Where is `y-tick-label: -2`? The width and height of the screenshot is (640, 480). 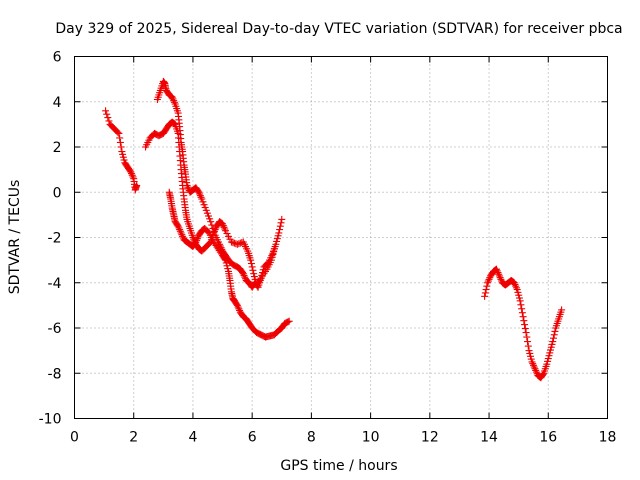
y-tick-label: -2 is located at coordinates (55, 239).